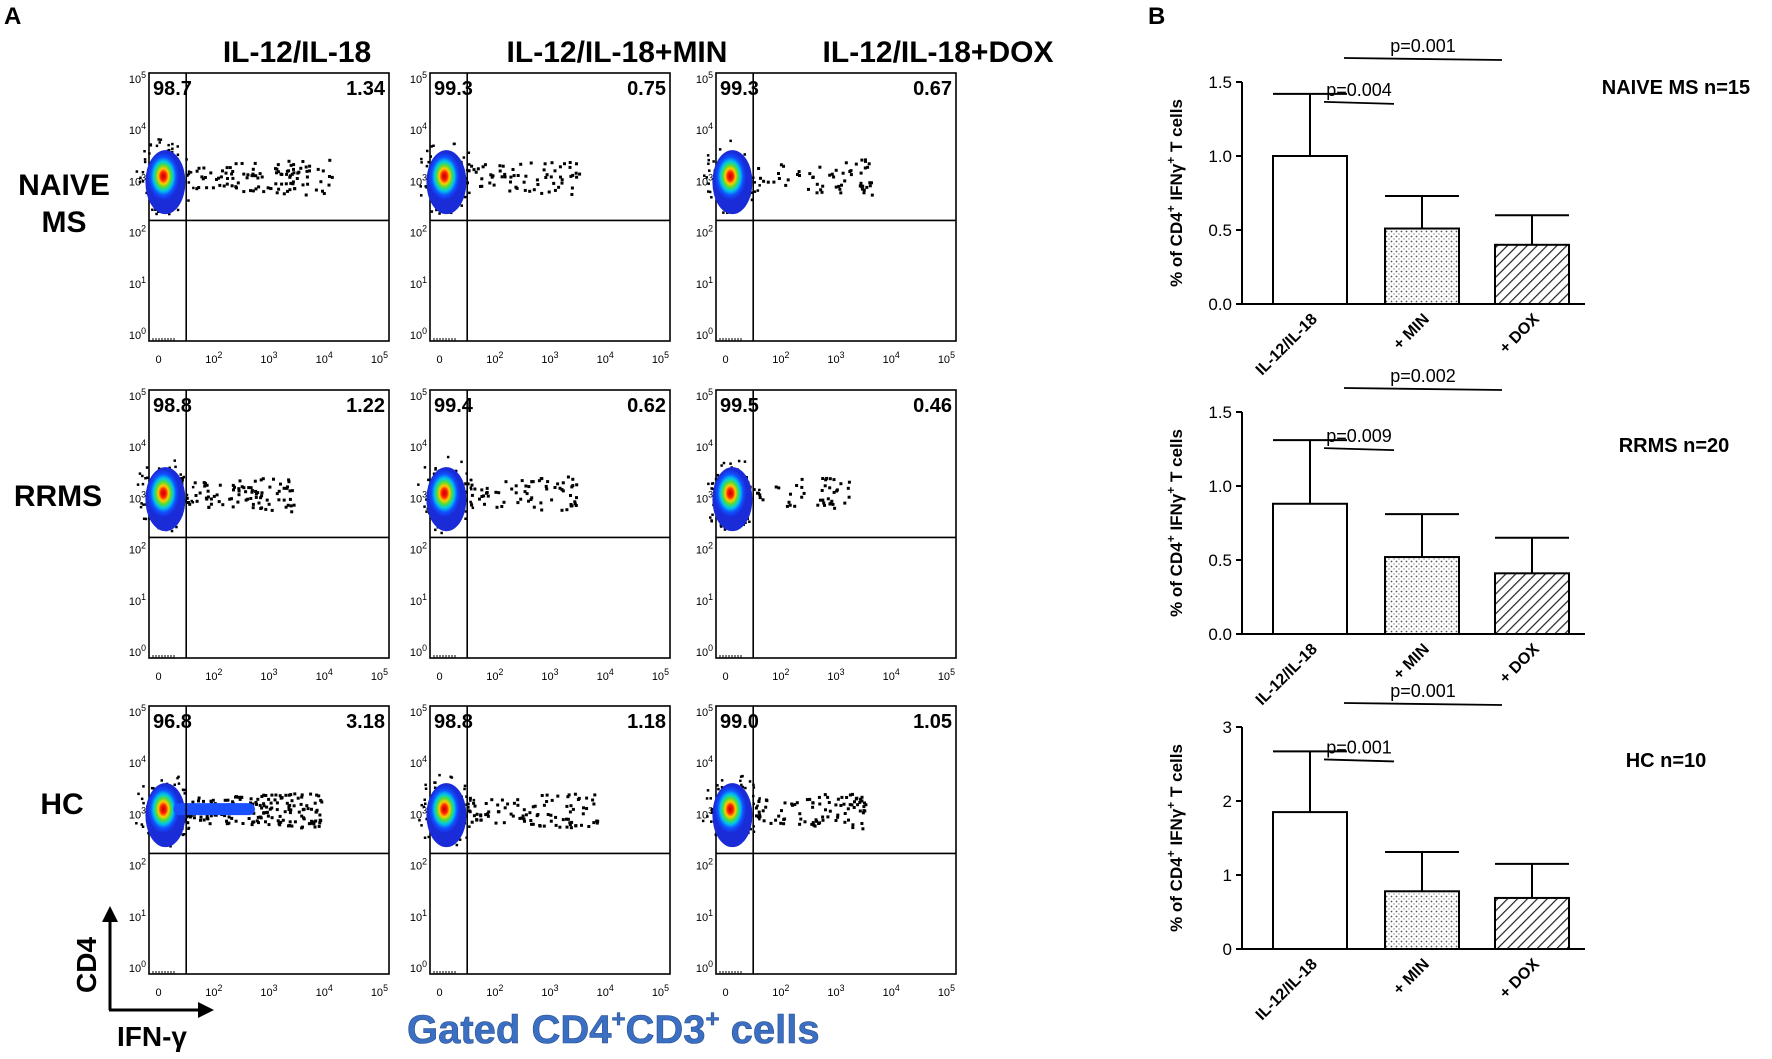  Describe the element at coordinates (12, 16) in the screenshot. I see `panel-a-label: A` at that location.